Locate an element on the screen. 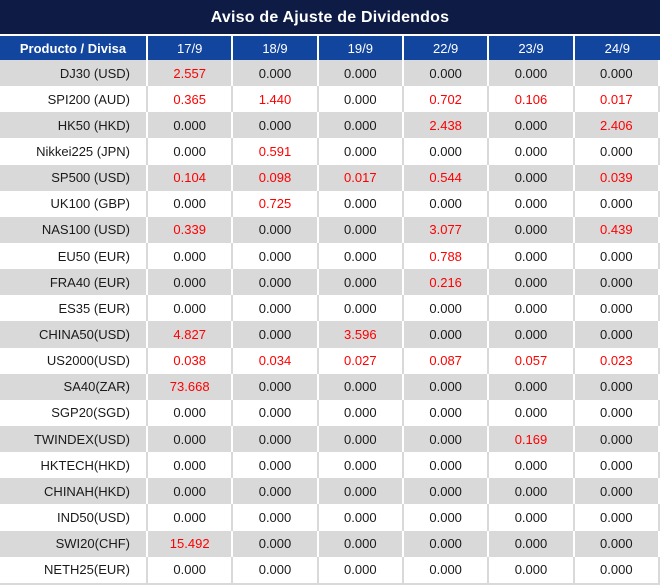 This screenshot has width=660, height=587. table-row: HK50 (HKD) 0.000 0.000 0.000 2.438 0.000 2.406 is located at coordinates (330, 125).